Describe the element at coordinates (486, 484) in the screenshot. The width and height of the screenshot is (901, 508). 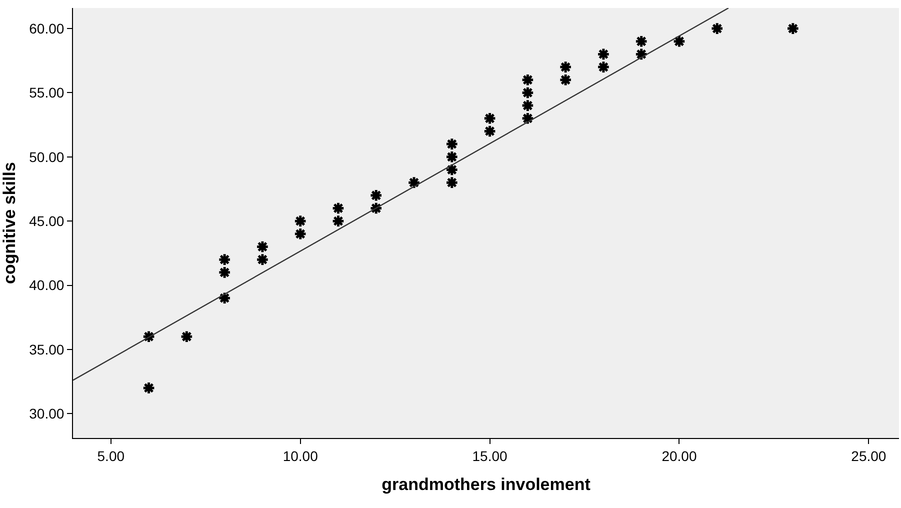
I see `x-axis-title: grandmothers involement` at that location.